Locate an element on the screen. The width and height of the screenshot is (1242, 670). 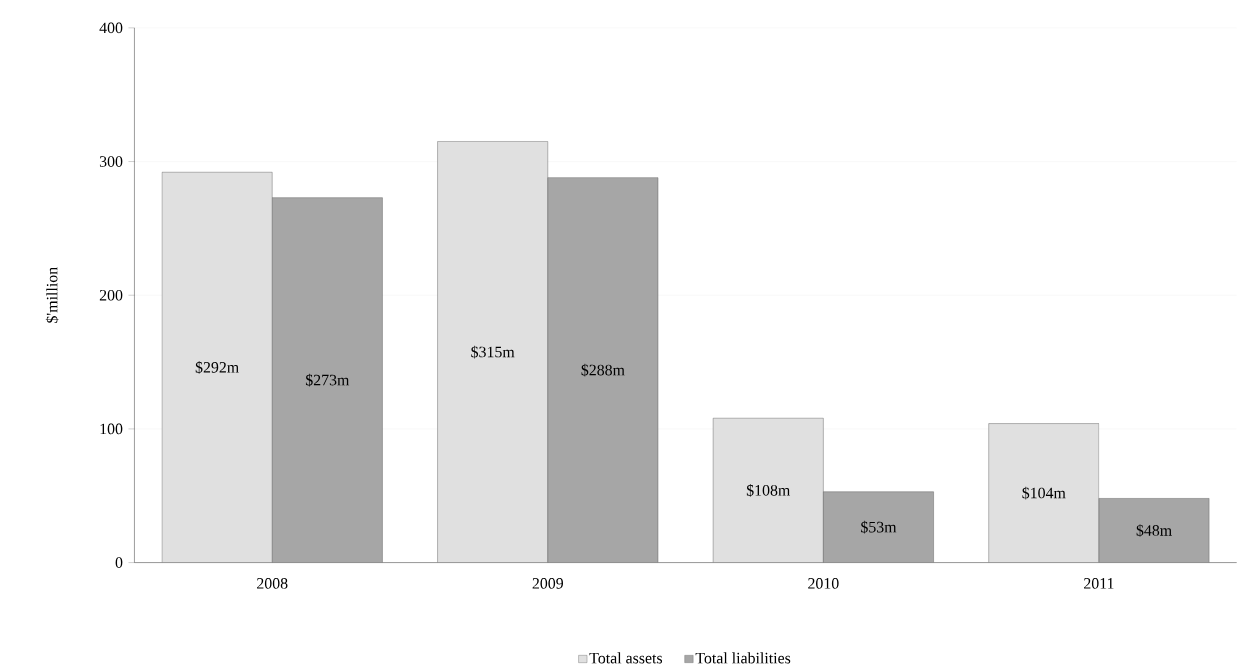
legend-label: Total liabilities is located at coordinates (743, 658).